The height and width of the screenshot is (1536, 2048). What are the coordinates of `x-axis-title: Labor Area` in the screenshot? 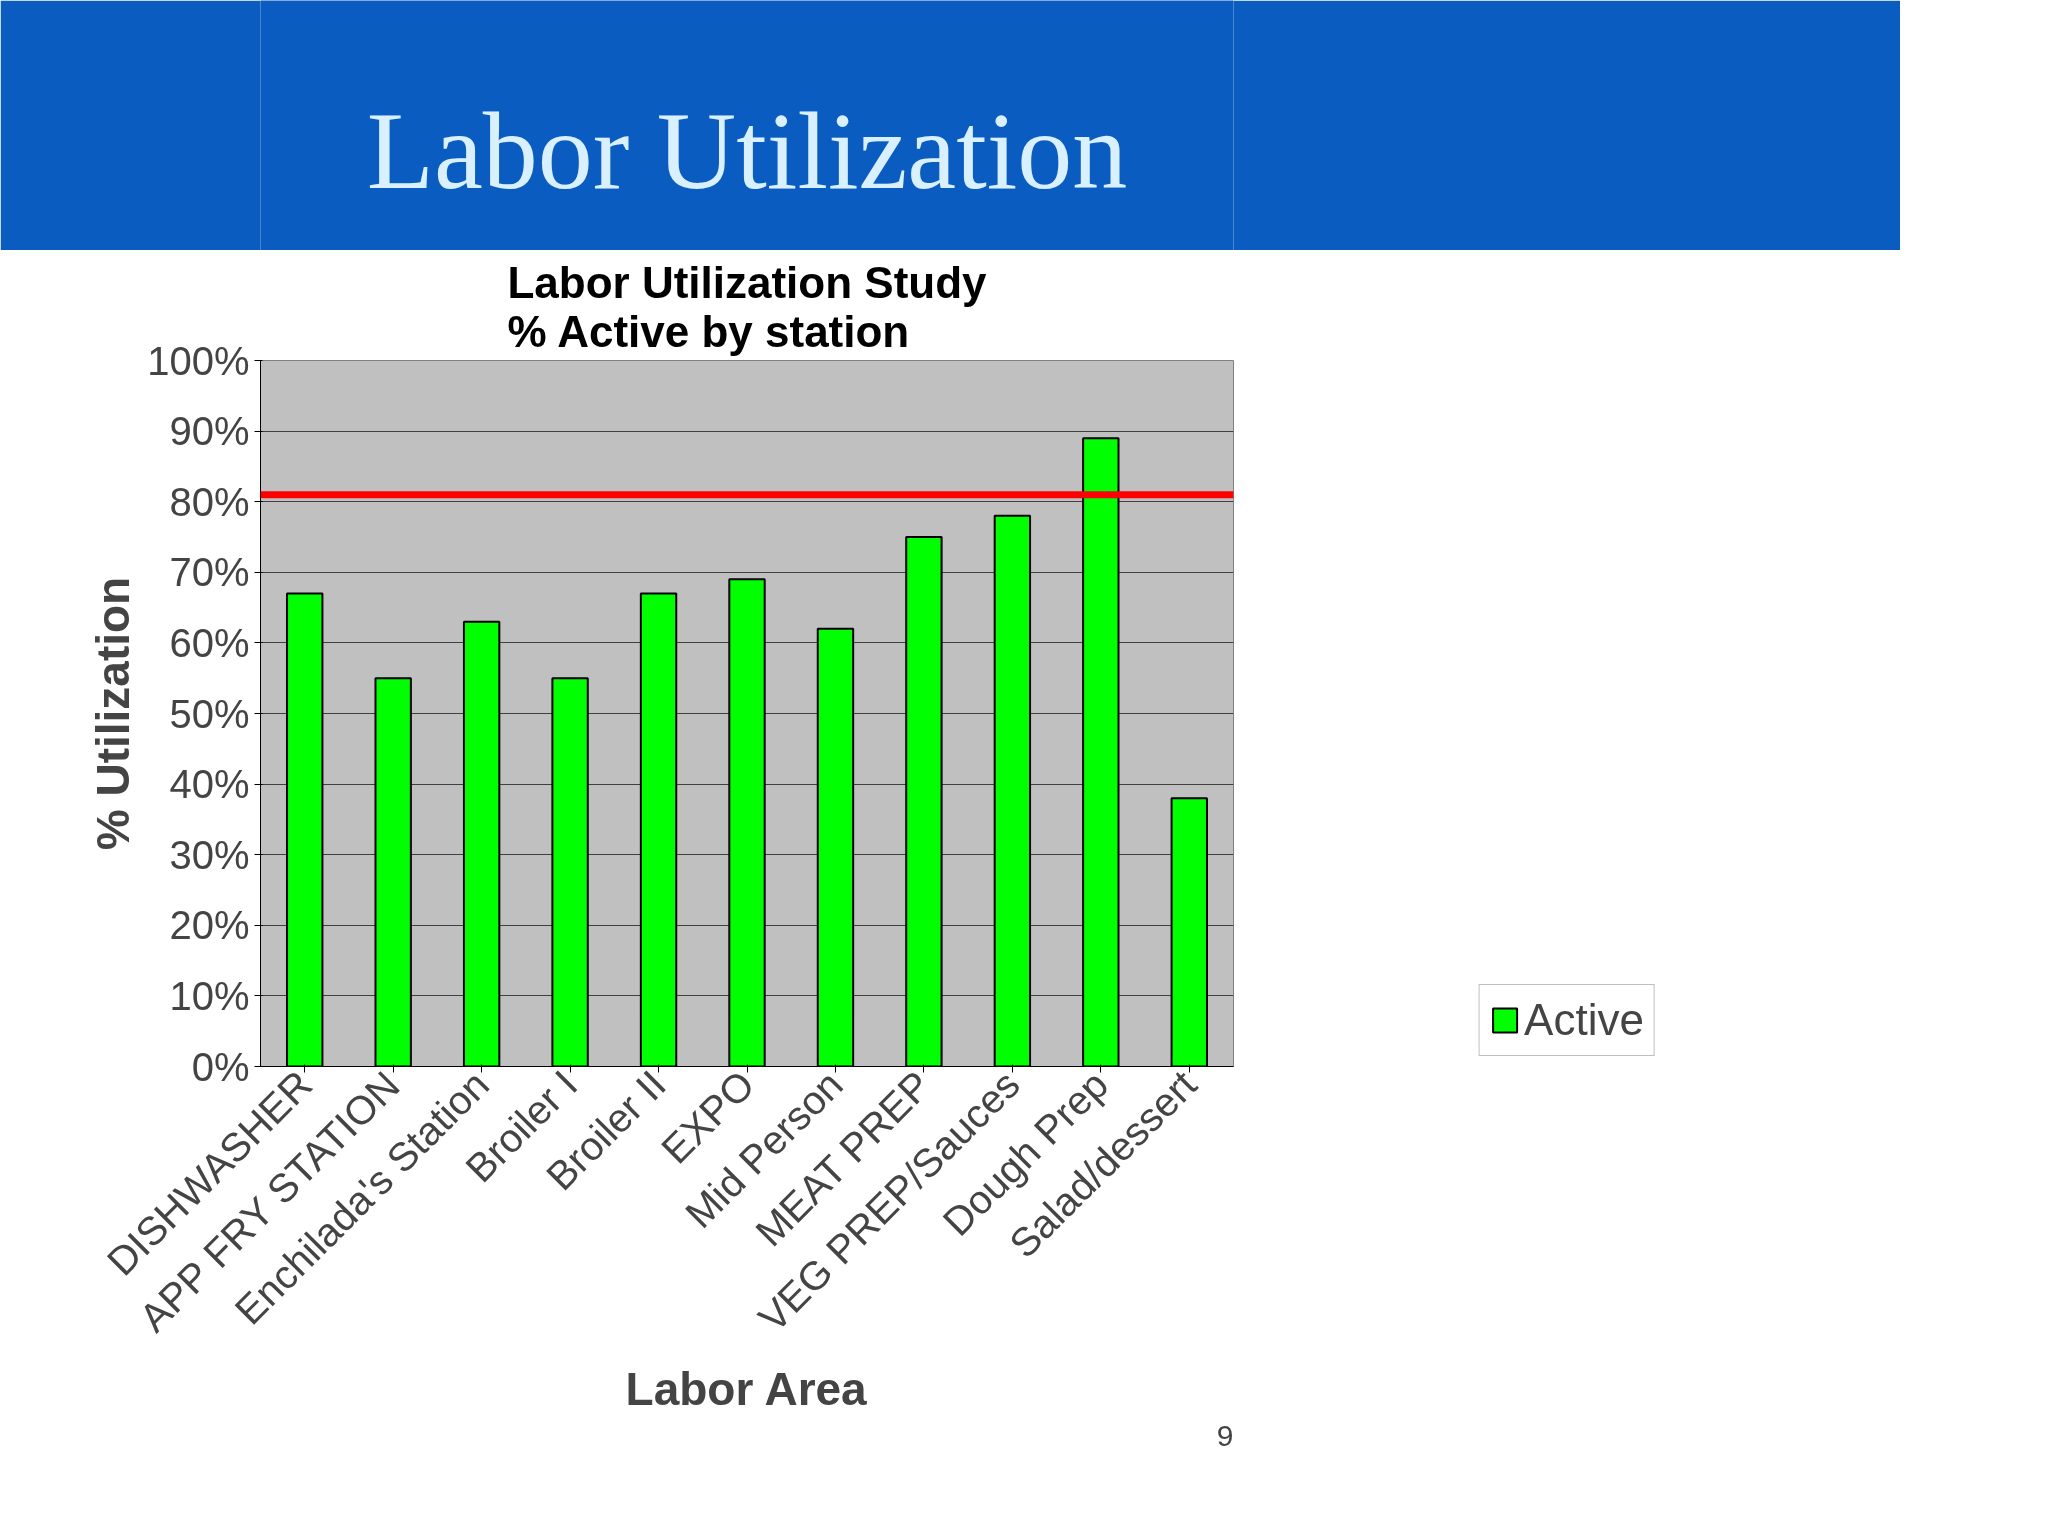 It's located at (746, 1389).